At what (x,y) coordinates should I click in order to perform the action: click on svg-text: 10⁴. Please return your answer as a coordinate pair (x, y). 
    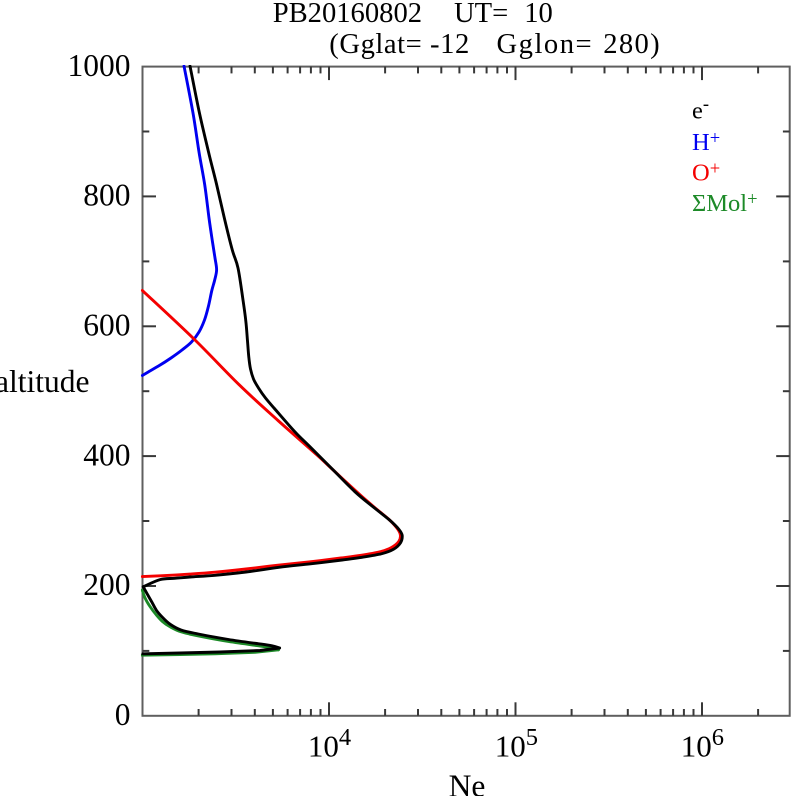
    Looking at the image, I should click on (329, 743).